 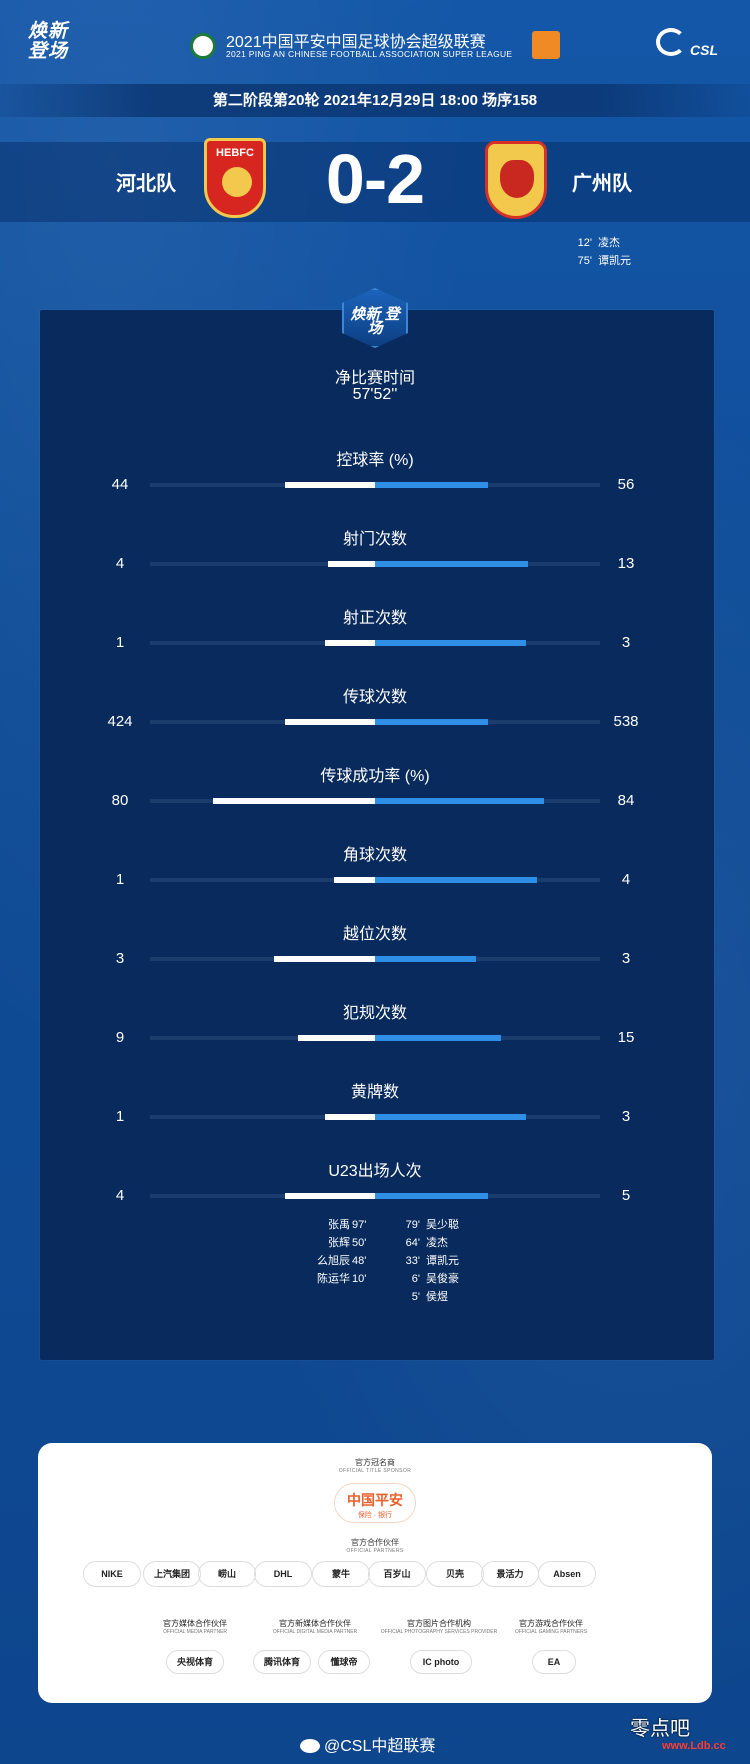 I want to click on u23-player-name: 谭凯元, so click(x=442, y=1261).